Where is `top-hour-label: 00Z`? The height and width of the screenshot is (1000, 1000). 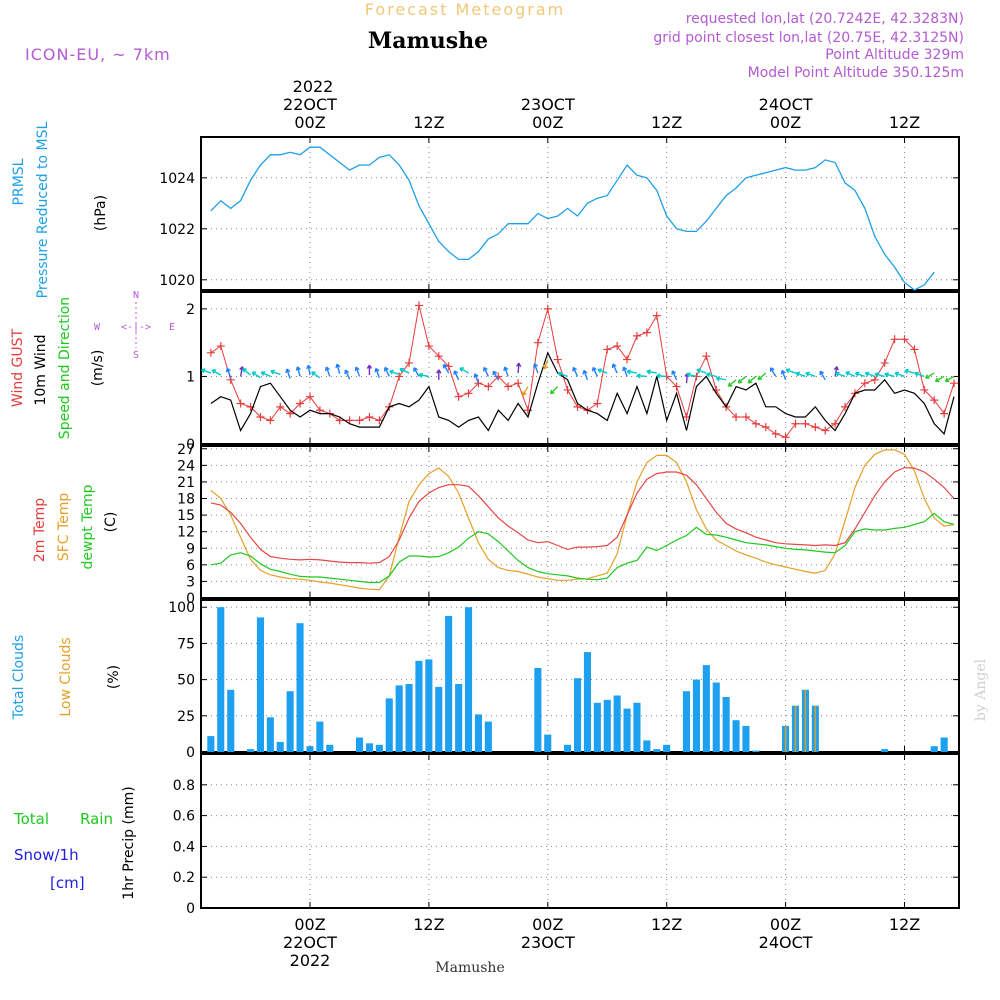
top-hour-label: 00Z is located at coordinates (309, 122).